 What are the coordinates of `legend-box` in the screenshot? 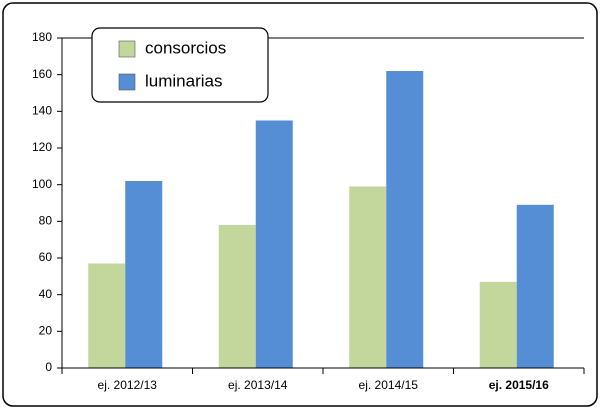 It's located at (180, 65).